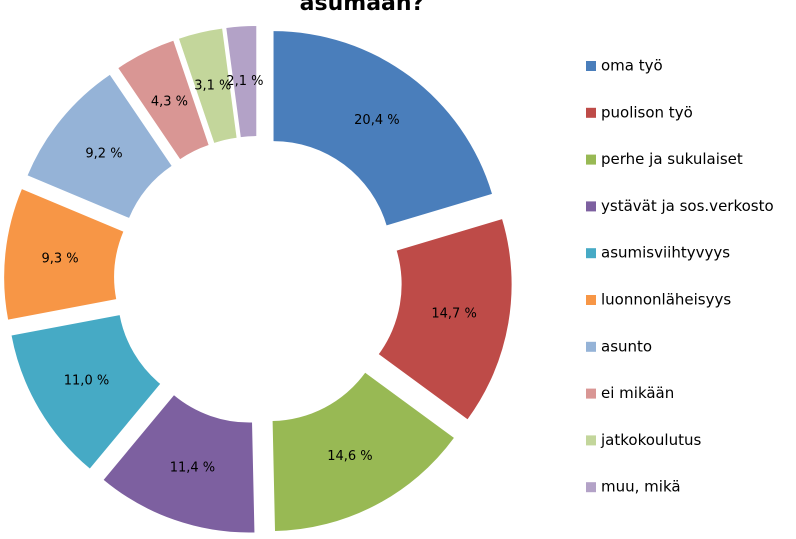 This screenshot has width=796, height=539. I want to click on data-label: 2,1 %, so click(244, 81).